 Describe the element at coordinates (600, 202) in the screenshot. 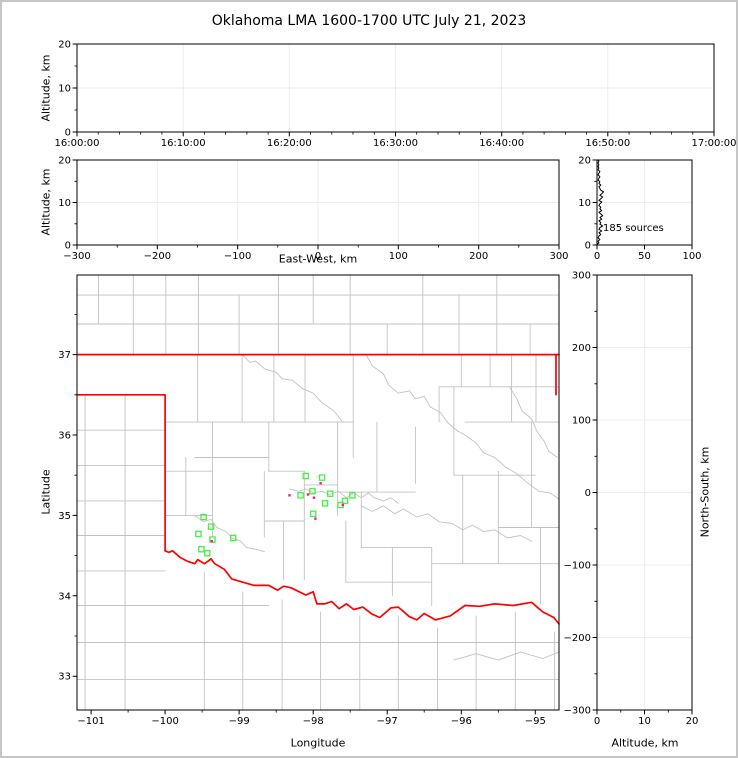

I see `altitude-histogram-trace` at that location.